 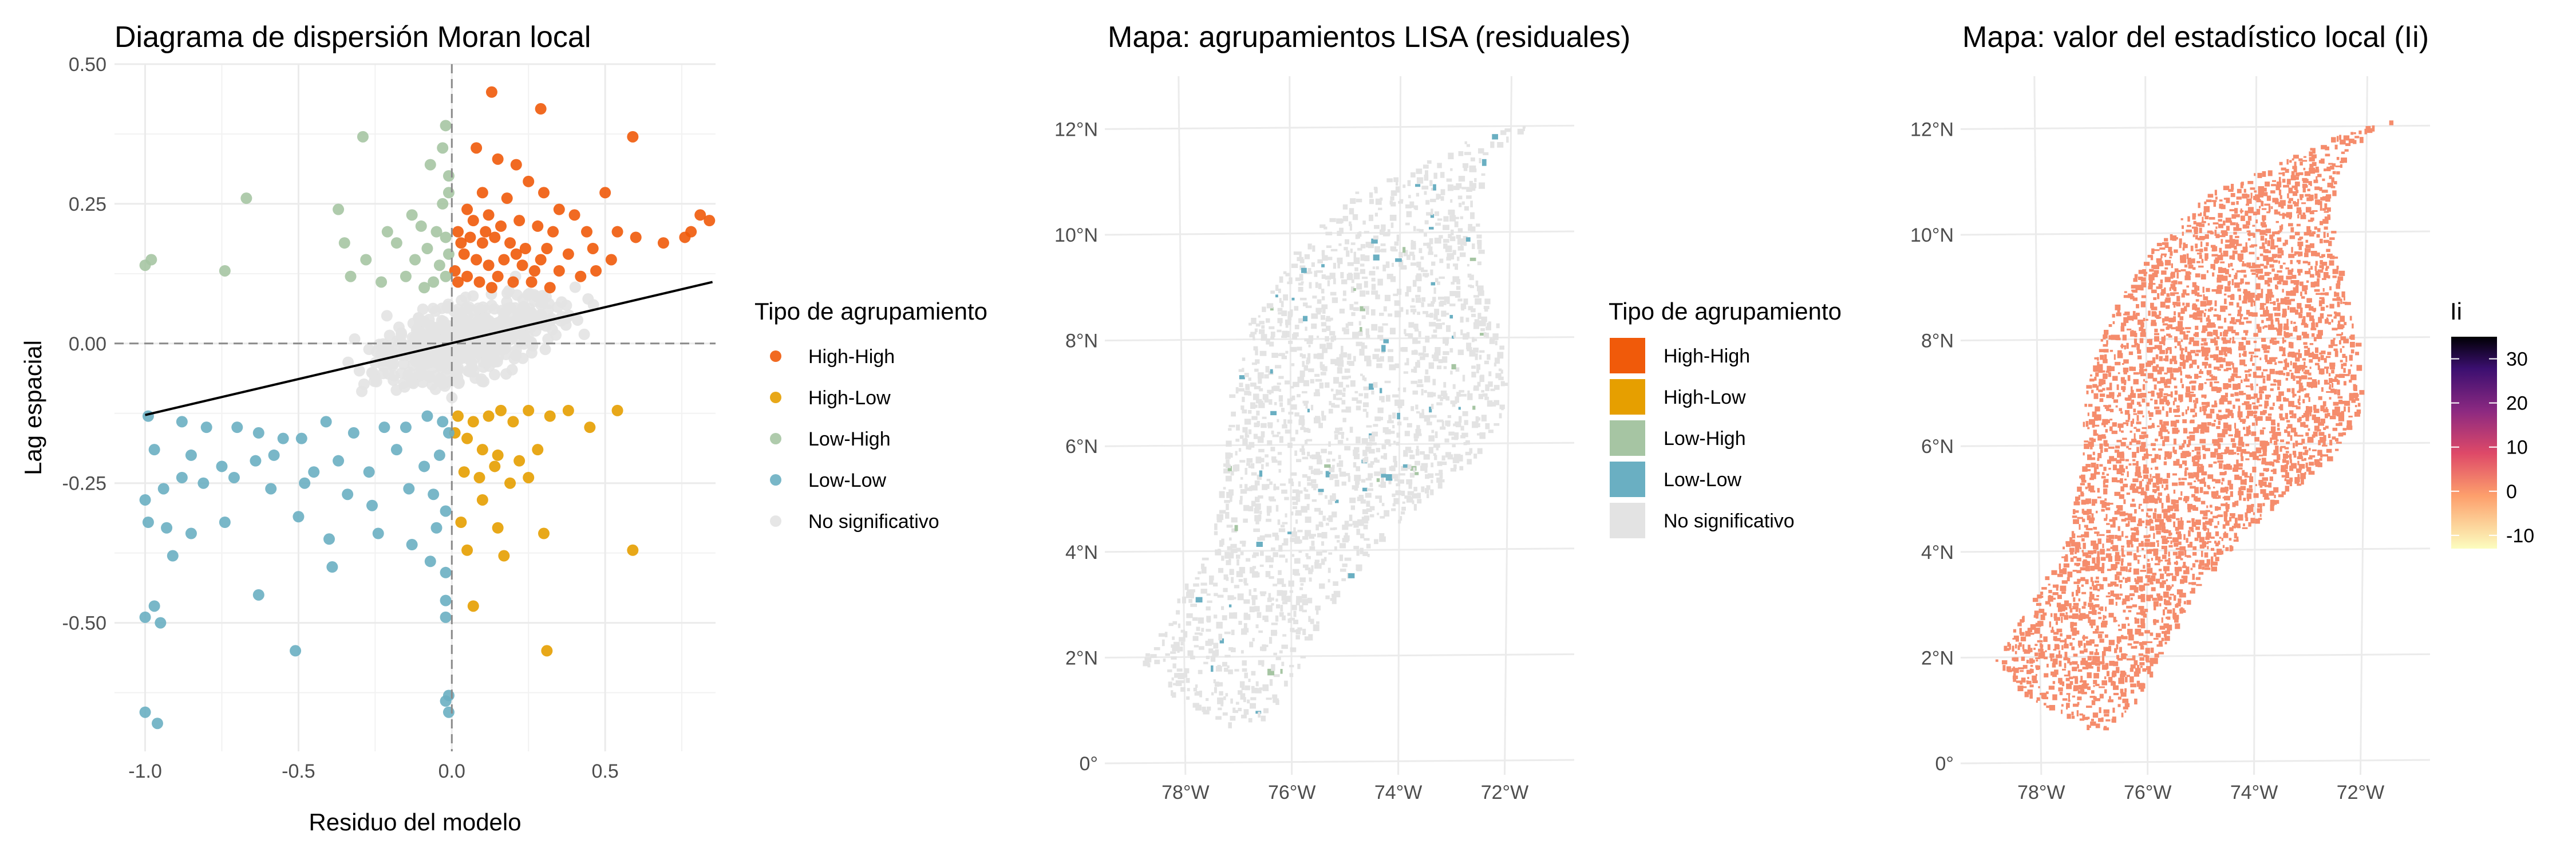 I want to click on latitude-tick-label: 4°N, so click(x=1937, y=553).